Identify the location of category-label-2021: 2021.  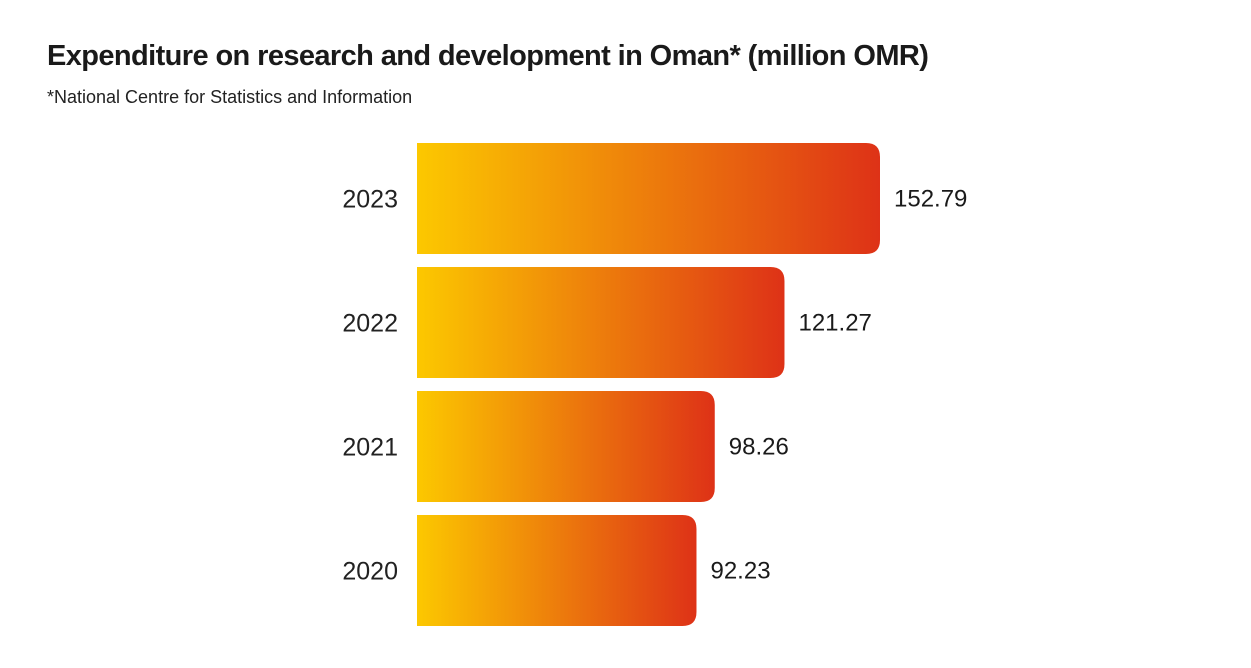
(370, 448).